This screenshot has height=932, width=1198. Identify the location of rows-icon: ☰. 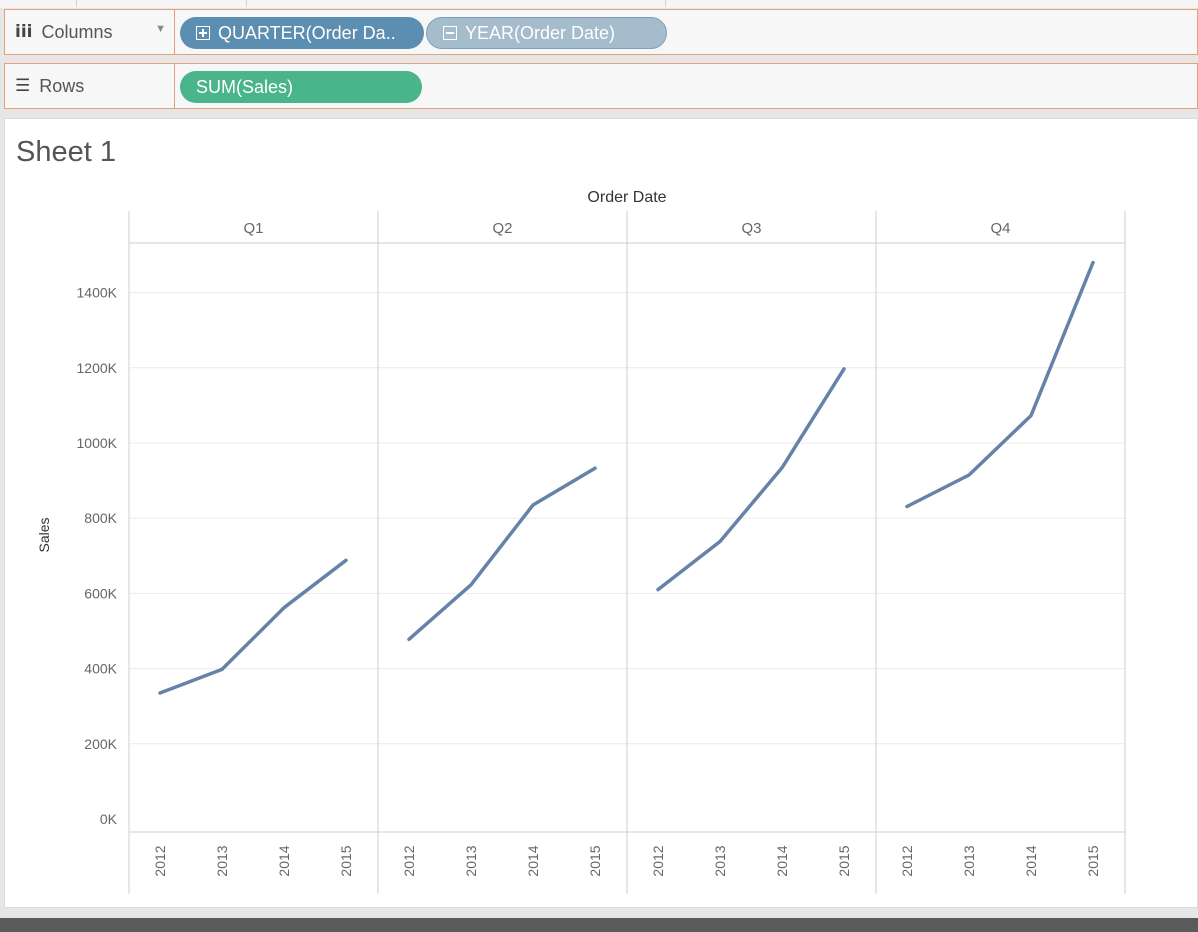
(23, 85).